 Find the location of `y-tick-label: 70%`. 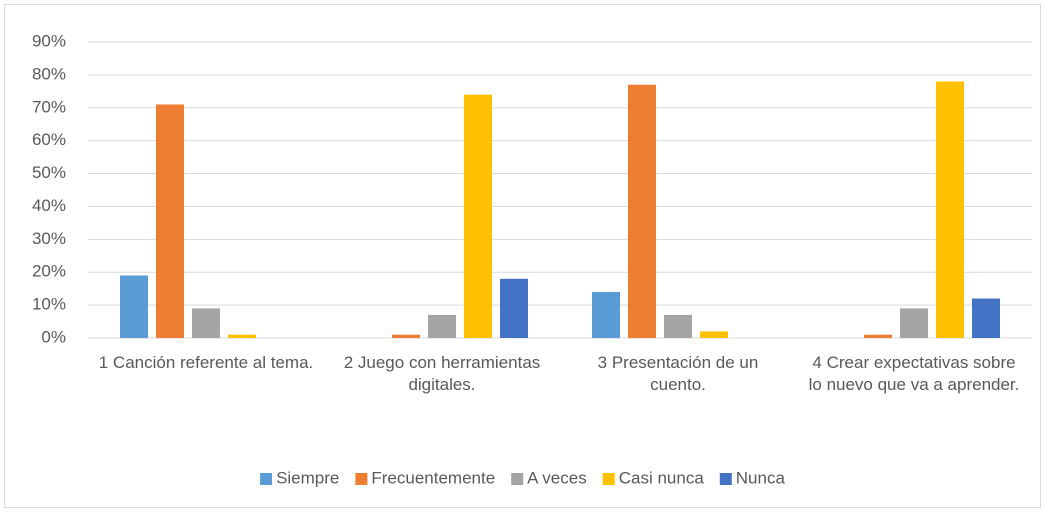

y-tick-label: 70% is located at coordinates (49, 106).